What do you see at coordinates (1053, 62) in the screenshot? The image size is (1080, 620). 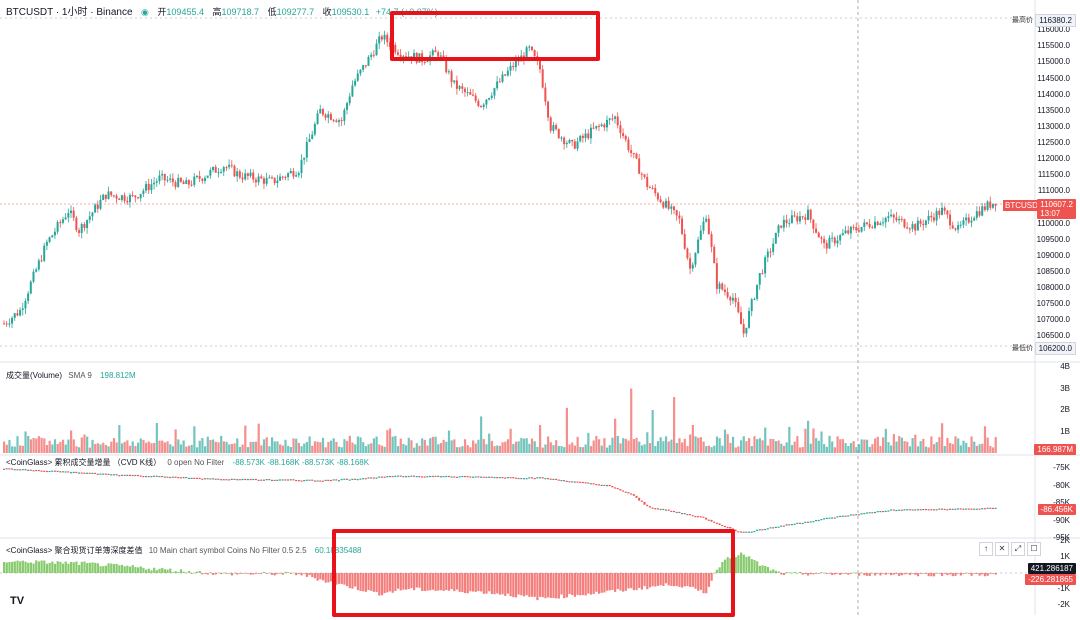 I see `price-tick-label: 115000.0` at bounding box center [1053, 62].